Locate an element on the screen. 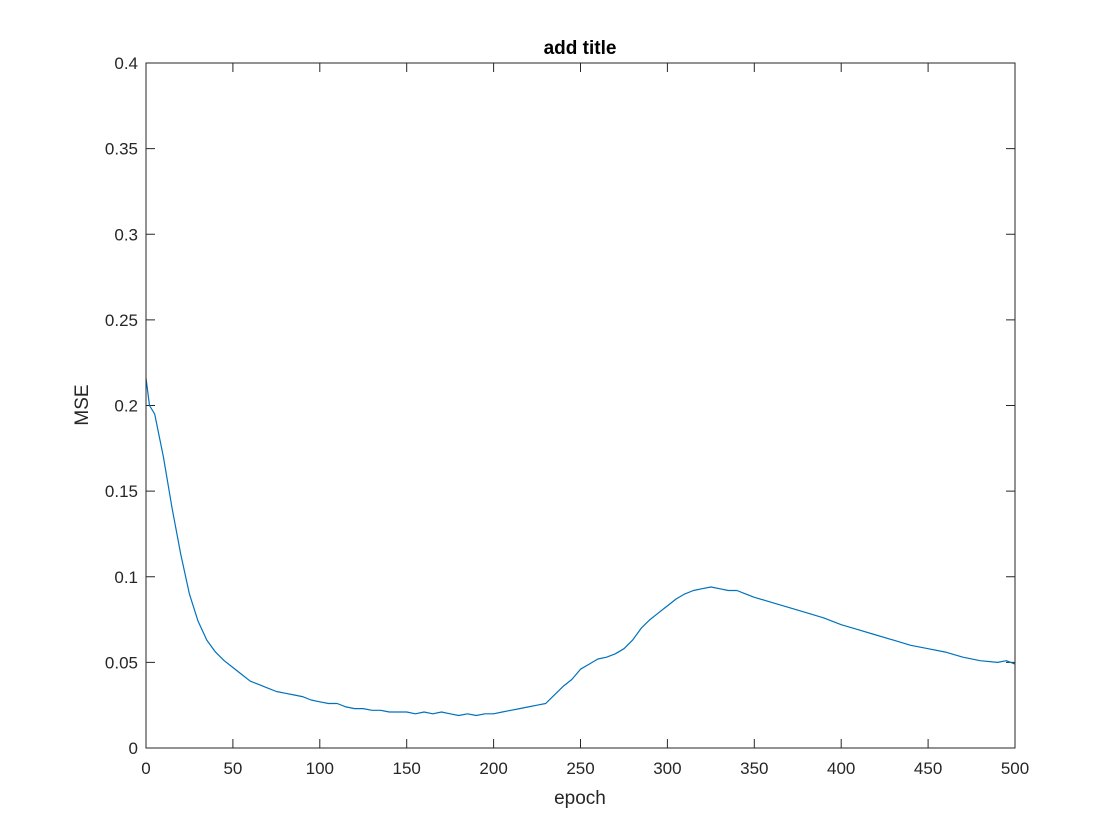  y-tick-label: 0.25 is located at coordinates (121, 320).